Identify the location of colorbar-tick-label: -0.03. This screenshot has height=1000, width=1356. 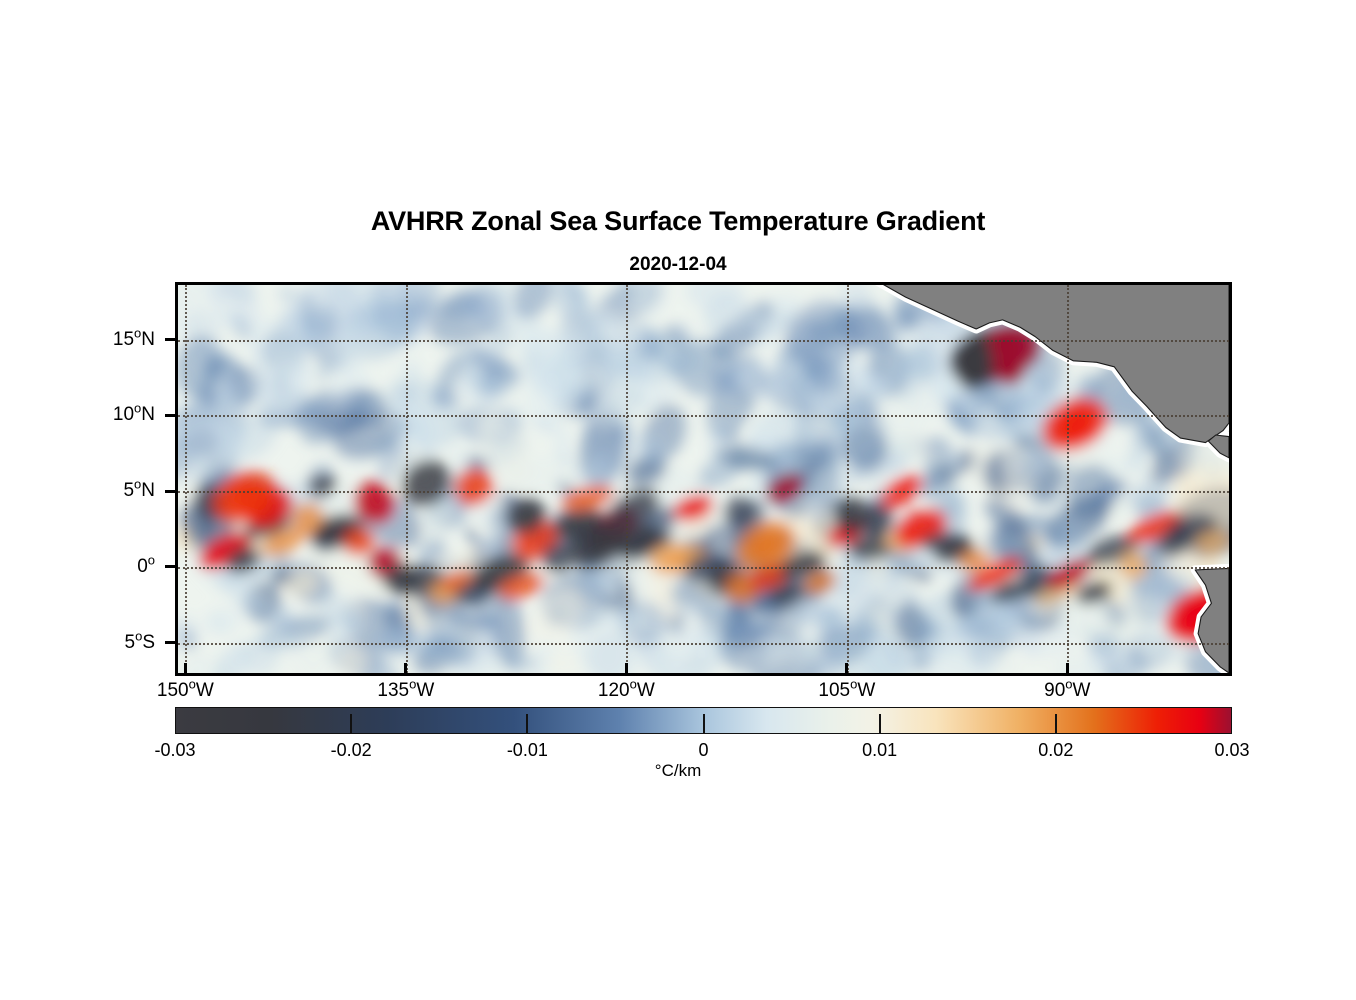
(175, 750).